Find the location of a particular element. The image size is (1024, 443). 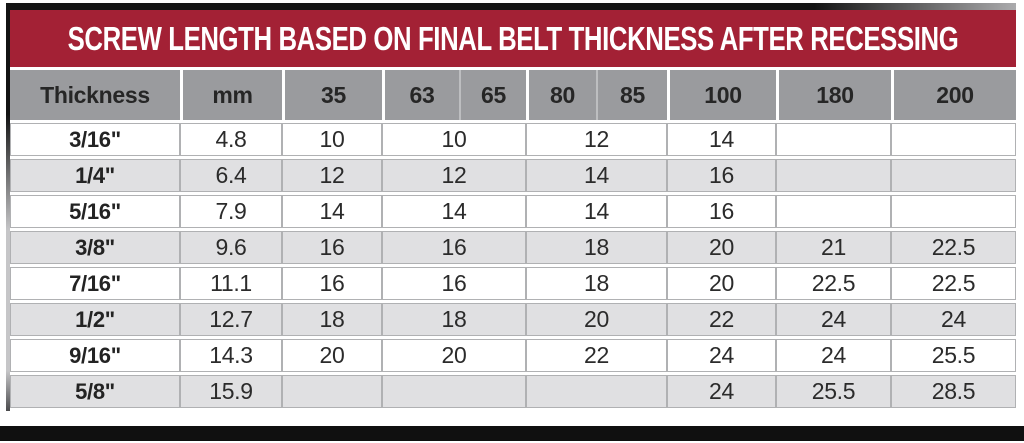

column-header-180: 180 is located at coordinates (833, 95).